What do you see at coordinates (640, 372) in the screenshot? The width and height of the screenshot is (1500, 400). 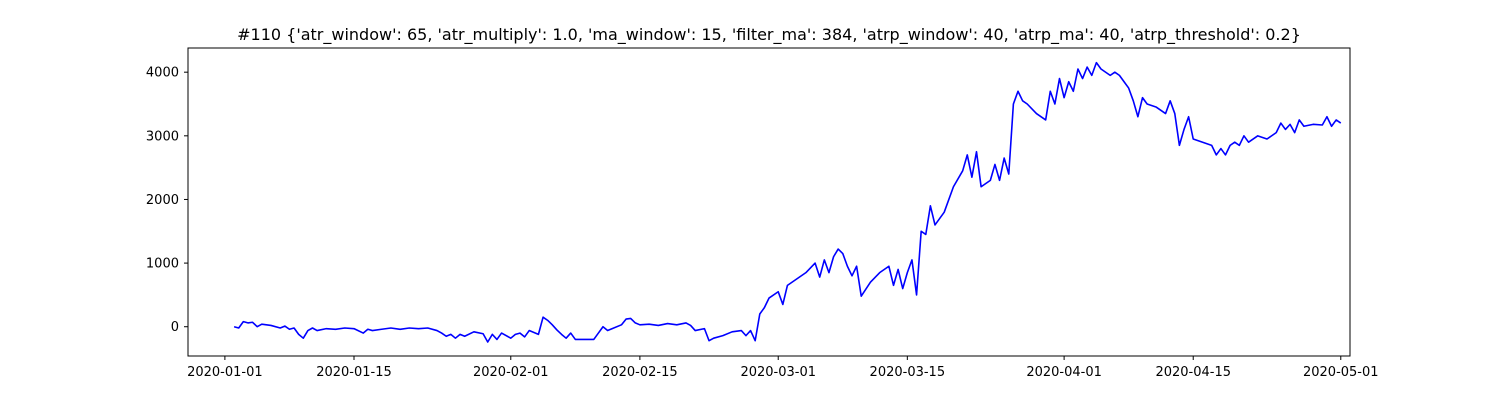 I see `x-tick-label: 2020-02-15` at bounding box center [640, 372].